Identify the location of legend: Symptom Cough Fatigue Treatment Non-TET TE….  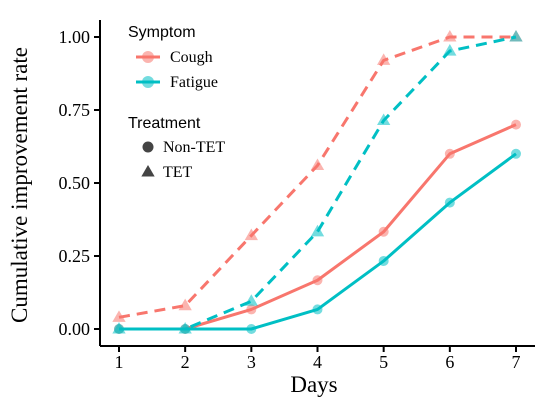
(176, 102).